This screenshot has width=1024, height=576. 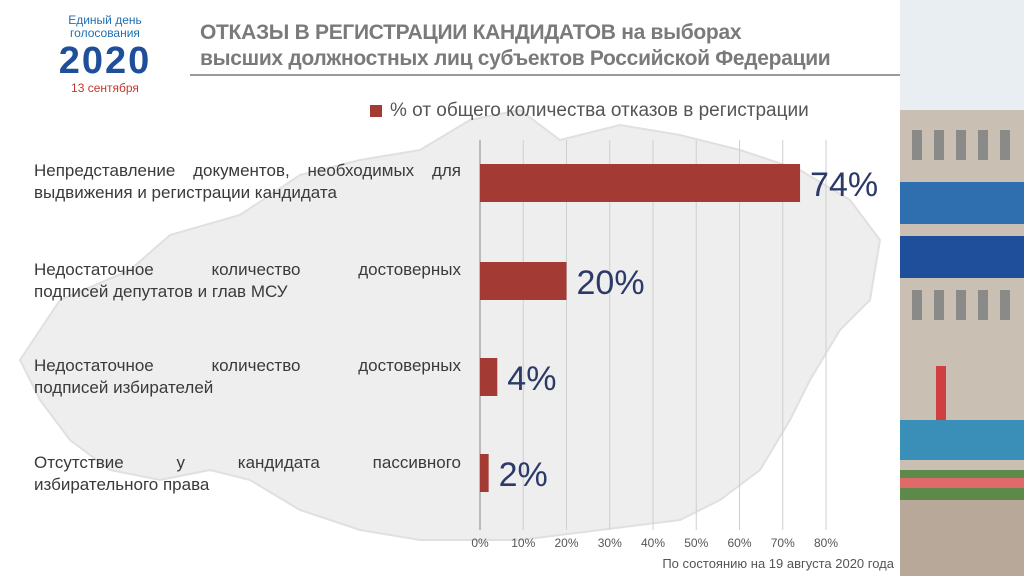 What do you see at coordinates (778, 563) in the screenshot?
I see `footnote: По состоянию на 19 августа 2020 года` at bounding box center [778, 563].